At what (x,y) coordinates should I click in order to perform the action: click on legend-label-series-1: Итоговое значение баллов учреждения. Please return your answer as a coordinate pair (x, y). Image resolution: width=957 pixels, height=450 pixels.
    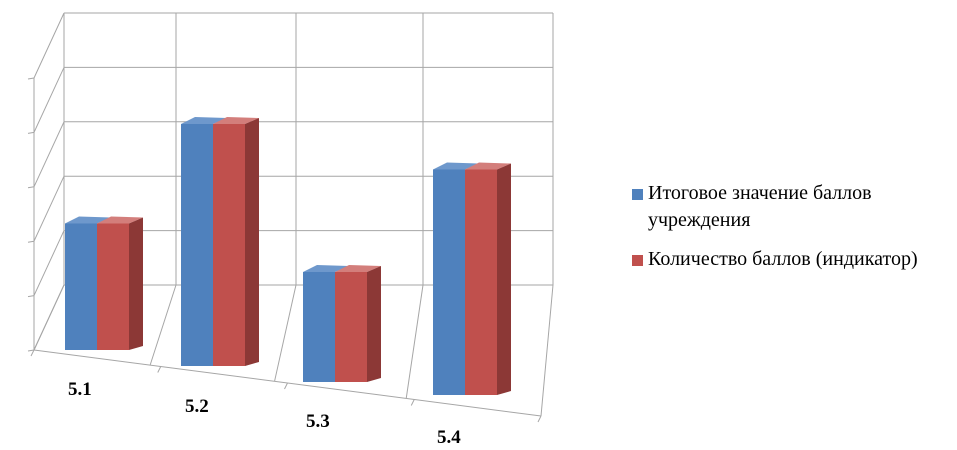
    Looking at the image, I should click on (760, 206).